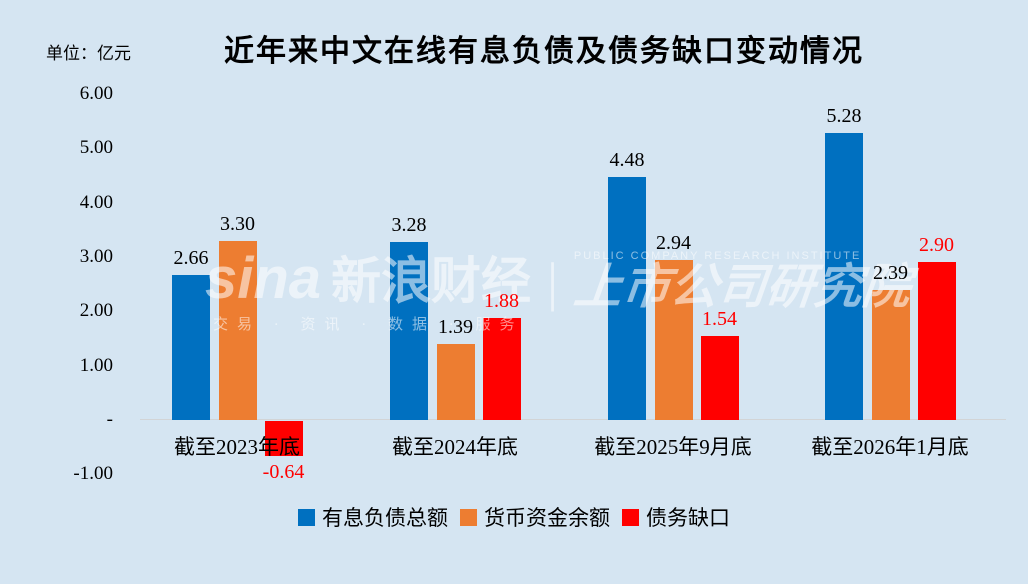 The image size is (1028, 584). Describe the element at coordinates (96, 148) in the screenshot. I see `y-tick-label: 5.00` at that location.